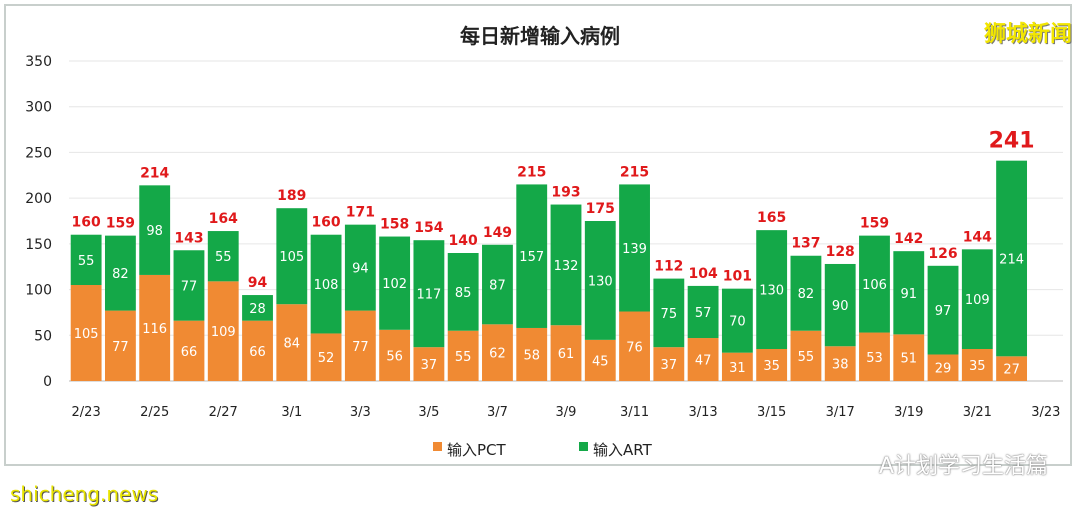  Describe the element at coordinates (840, 412) in the screenshot. I see `x-tick-label: 3/17` at that location.